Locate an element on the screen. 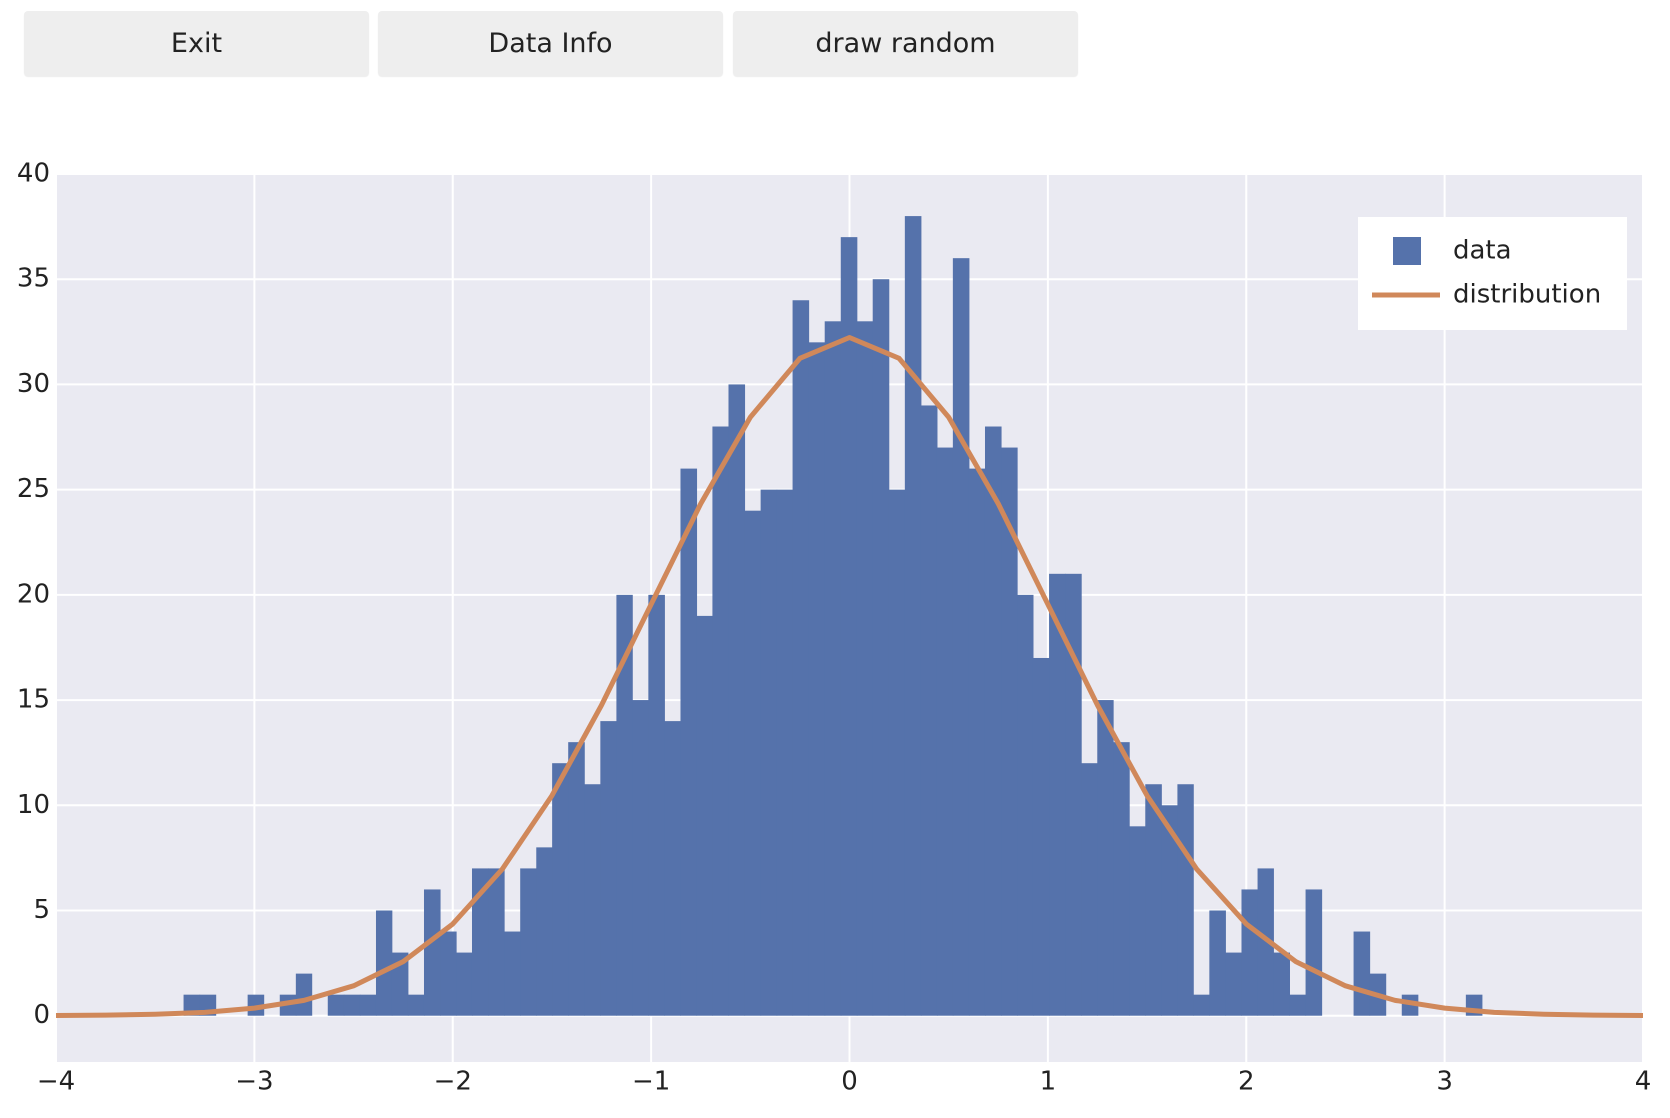  y-tick-label: 10 is located at coordinates (33, 805).